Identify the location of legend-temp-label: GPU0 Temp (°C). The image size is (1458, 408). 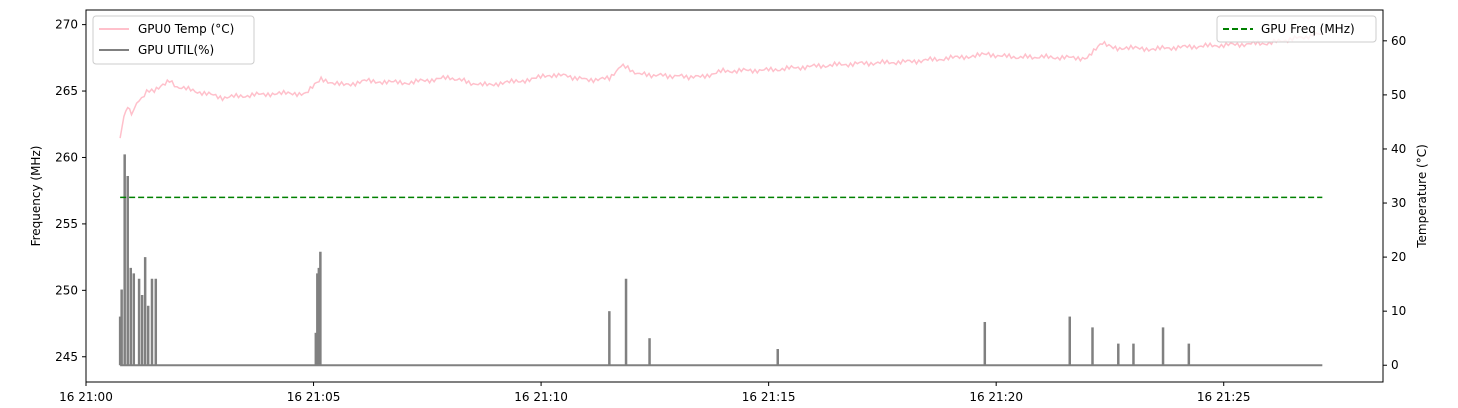
(186, 29).